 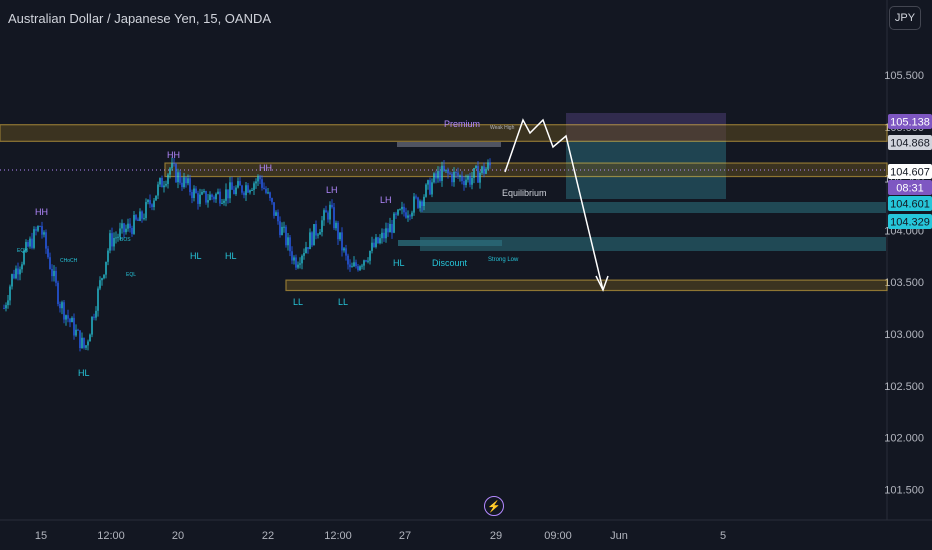 I want to click on price-tag-label: 104.607, so click(x=910, y=173).